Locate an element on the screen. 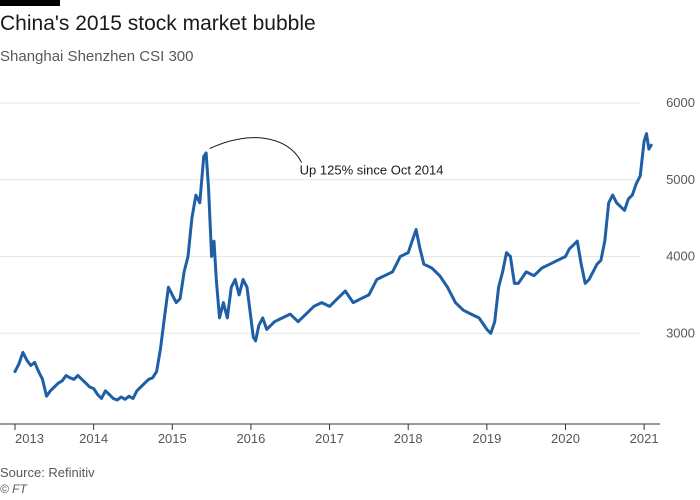 The image size is (700, 500). annotation-connector is located at coordinates (256, 150).